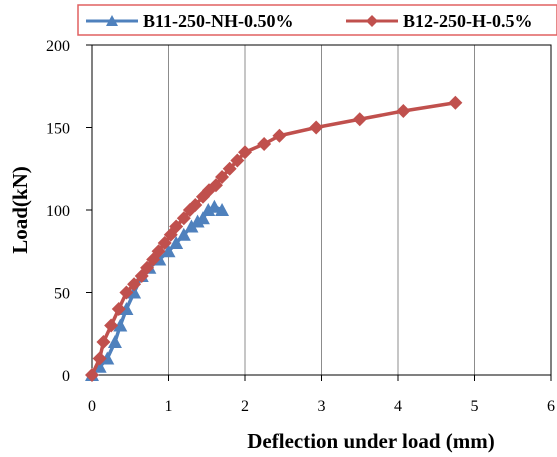 Image resolution: width=557 pixels, height=457 pixels. What do you see at coordinates (468, 21) in the screenshot?
I see `legend-label-2: B12-250-H-0.5%` at bounding box center [468, 21].